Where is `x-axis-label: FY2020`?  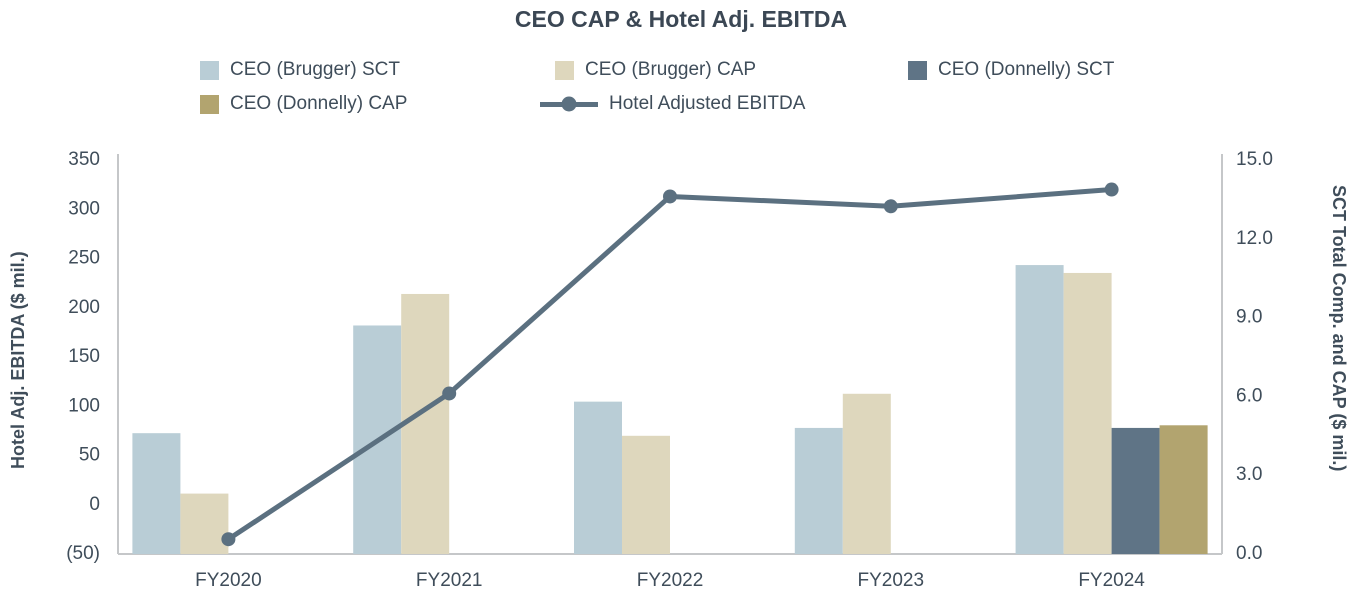
x-axis-label: FY2020 is located at coordinates (228, 580).